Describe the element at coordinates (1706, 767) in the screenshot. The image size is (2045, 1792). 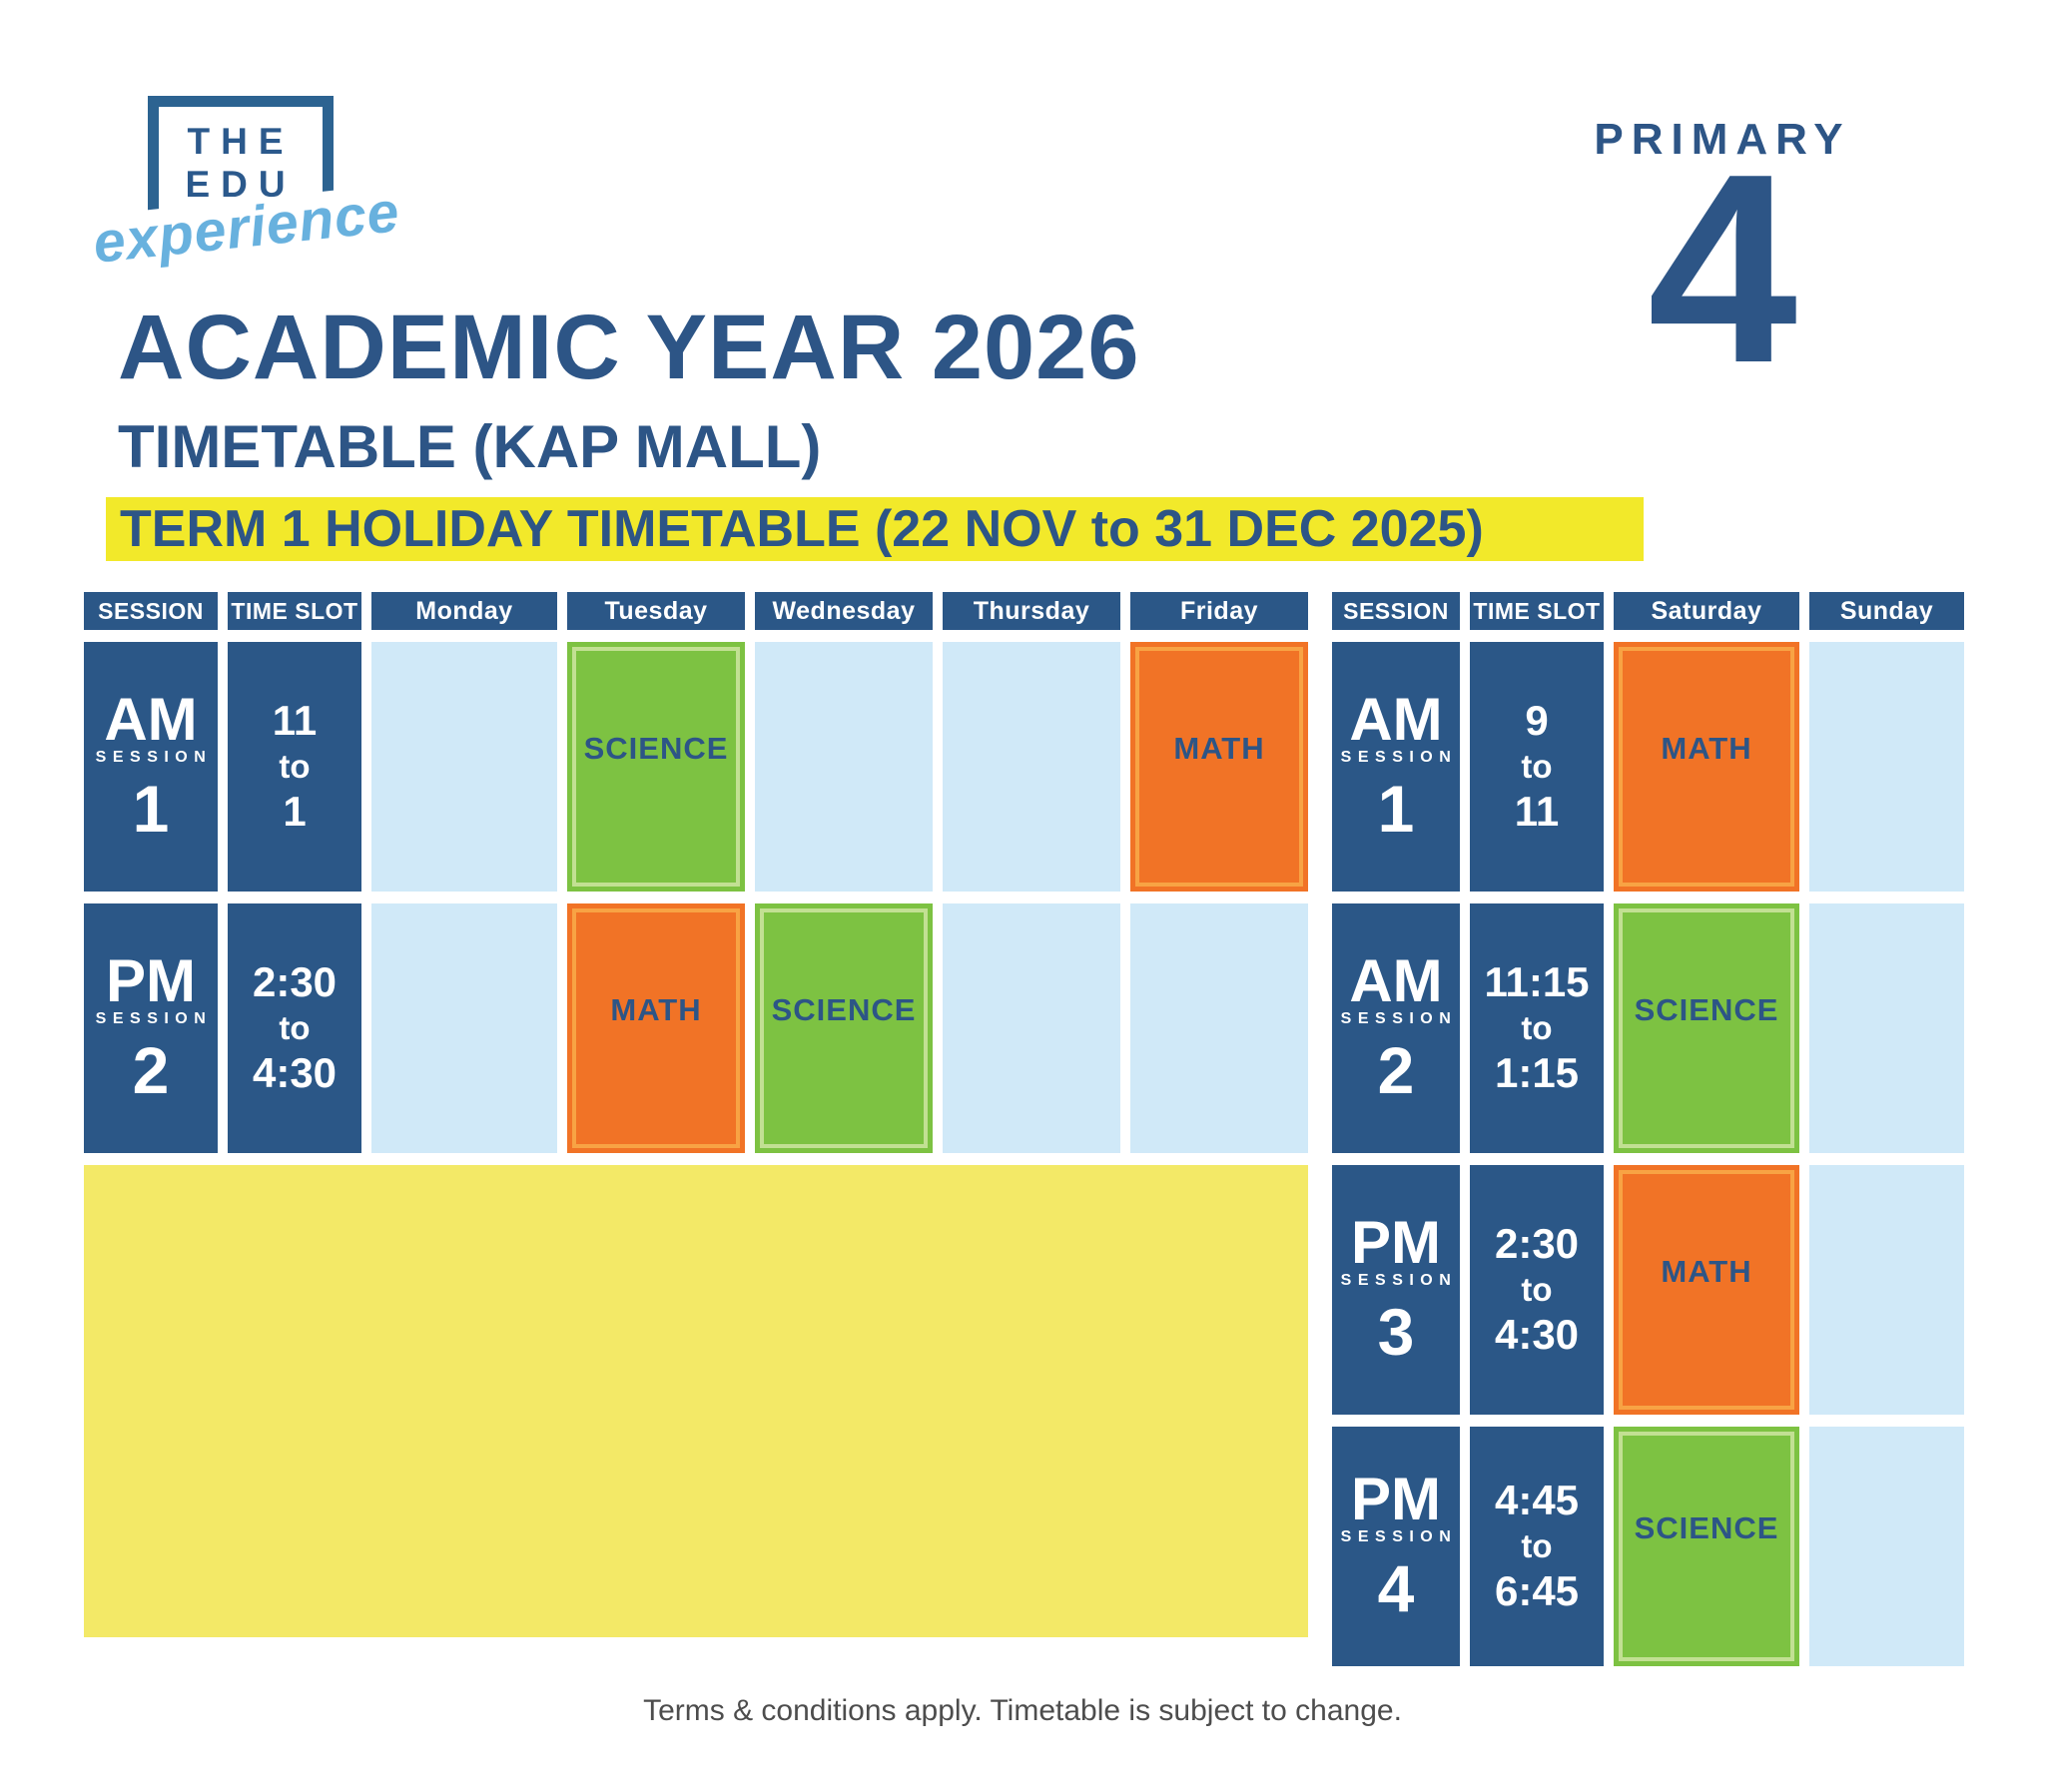
I see `class-cell-saturday-math-am1: MATH` at that location.